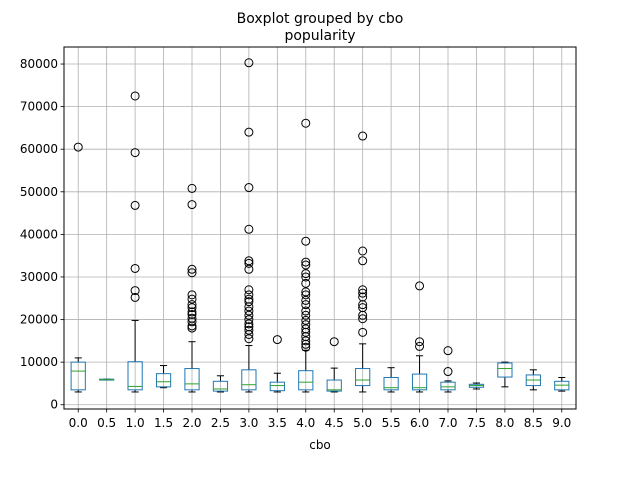 The image size is (640, 480). I want to click on x-tick-label: 4.5, so click(334, 423).